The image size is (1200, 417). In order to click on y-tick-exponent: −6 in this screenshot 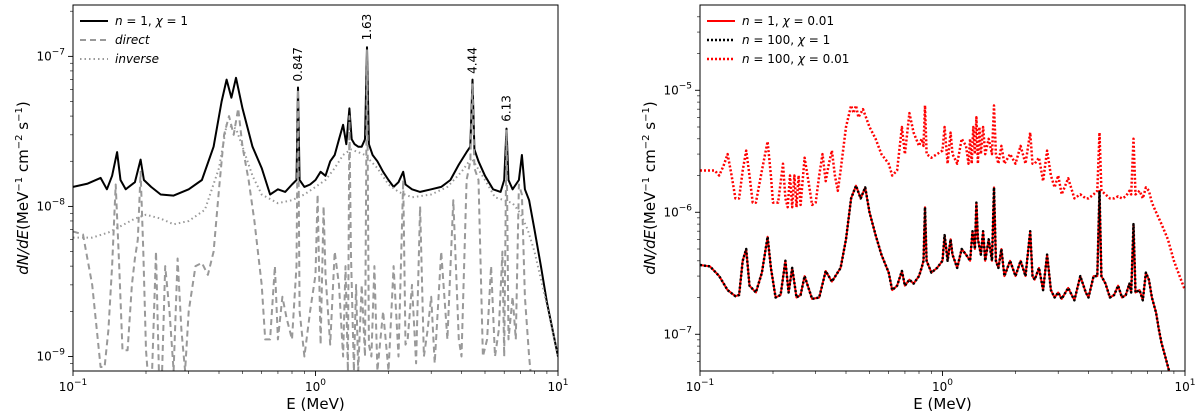, I will do `click(686, 208)`.